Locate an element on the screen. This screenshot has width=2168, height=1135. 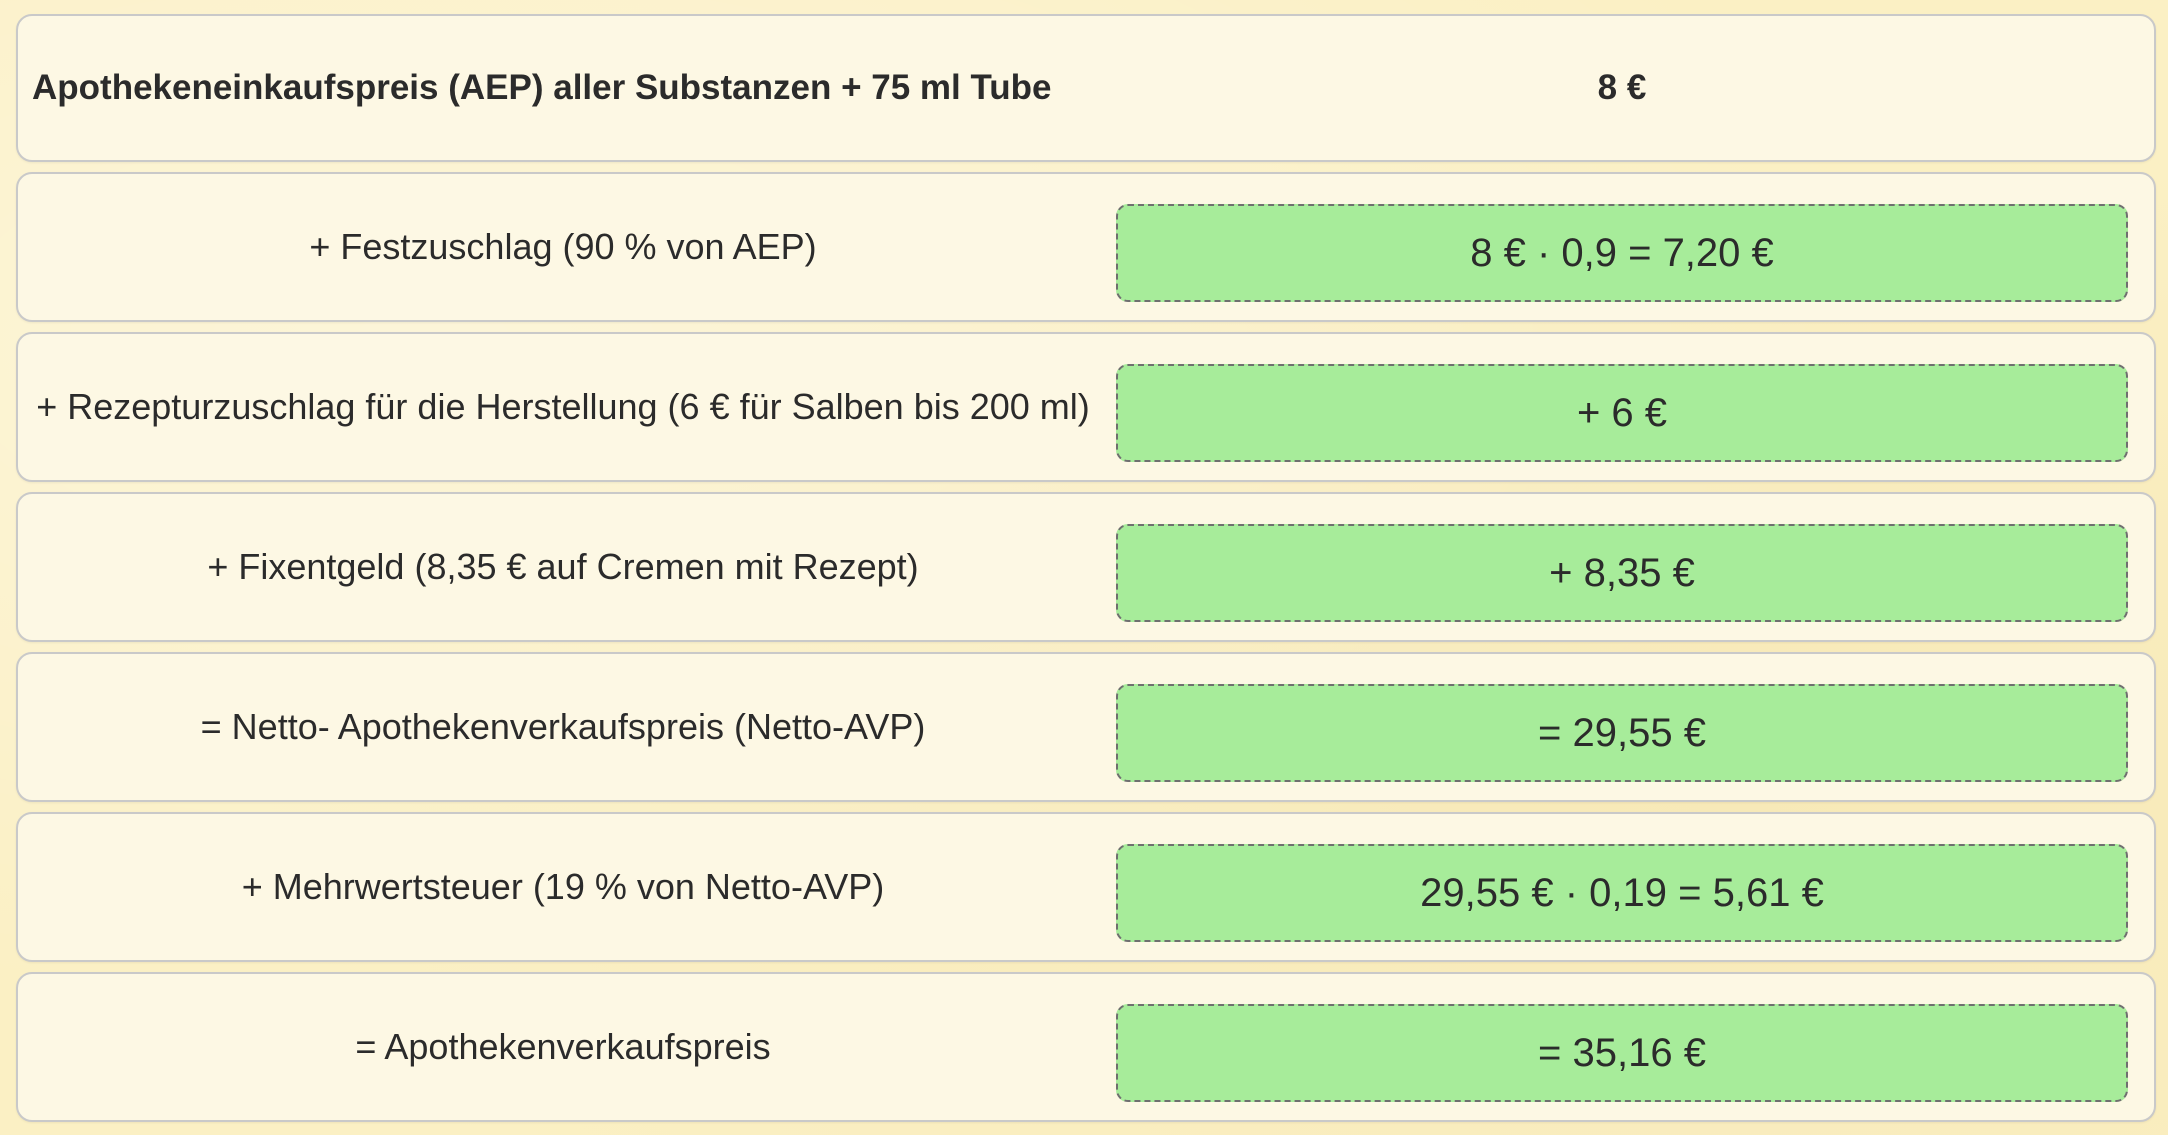
row-label: + Festzuschlag (90 % von AEP) is located at coordinates (563, 246).